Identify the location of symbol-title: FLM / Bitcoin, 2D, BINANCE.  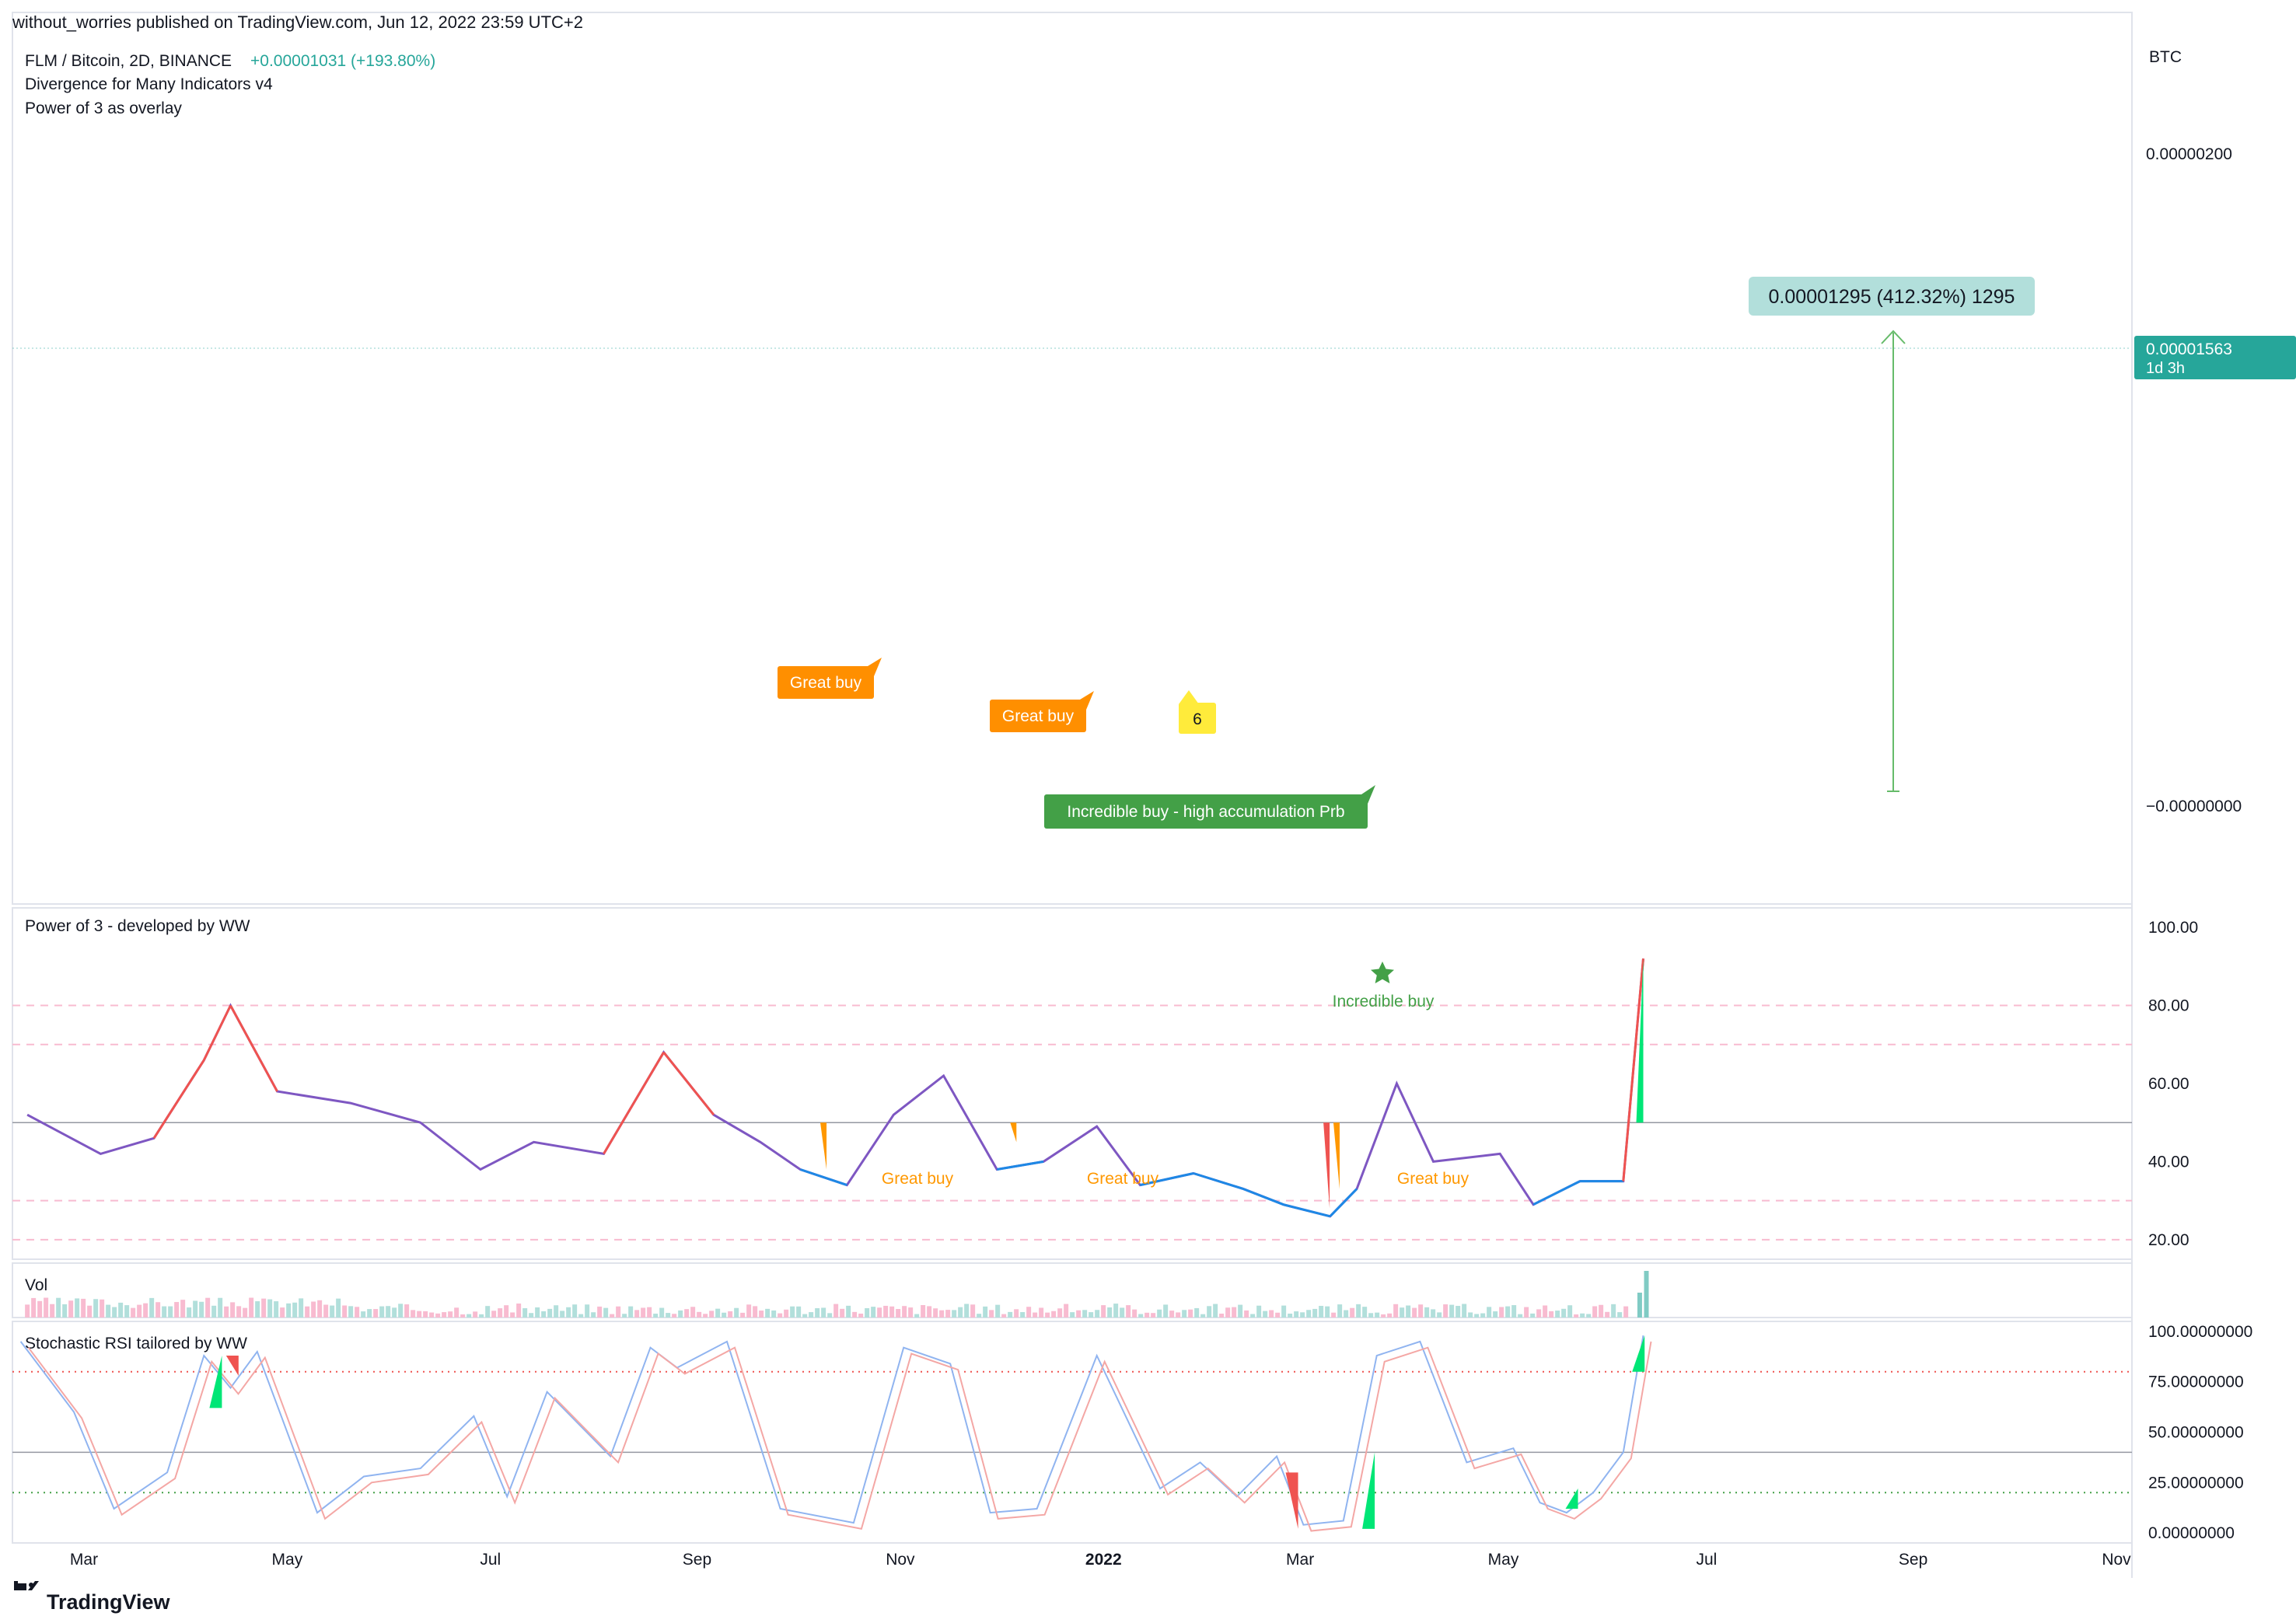
(128, 61).